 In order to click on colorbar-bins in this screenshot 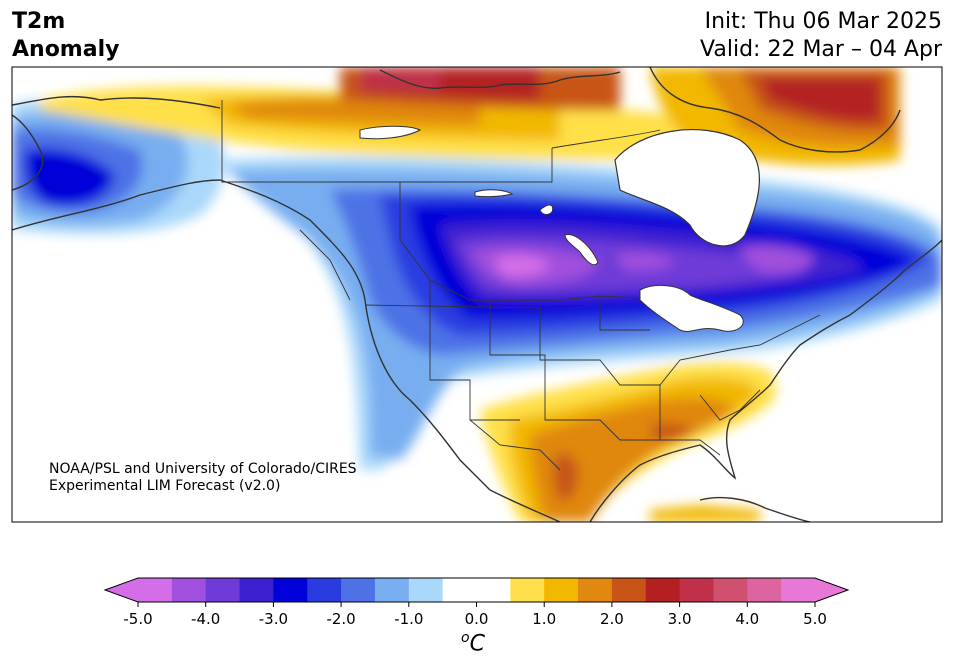, I will do `click(476, 590)`.